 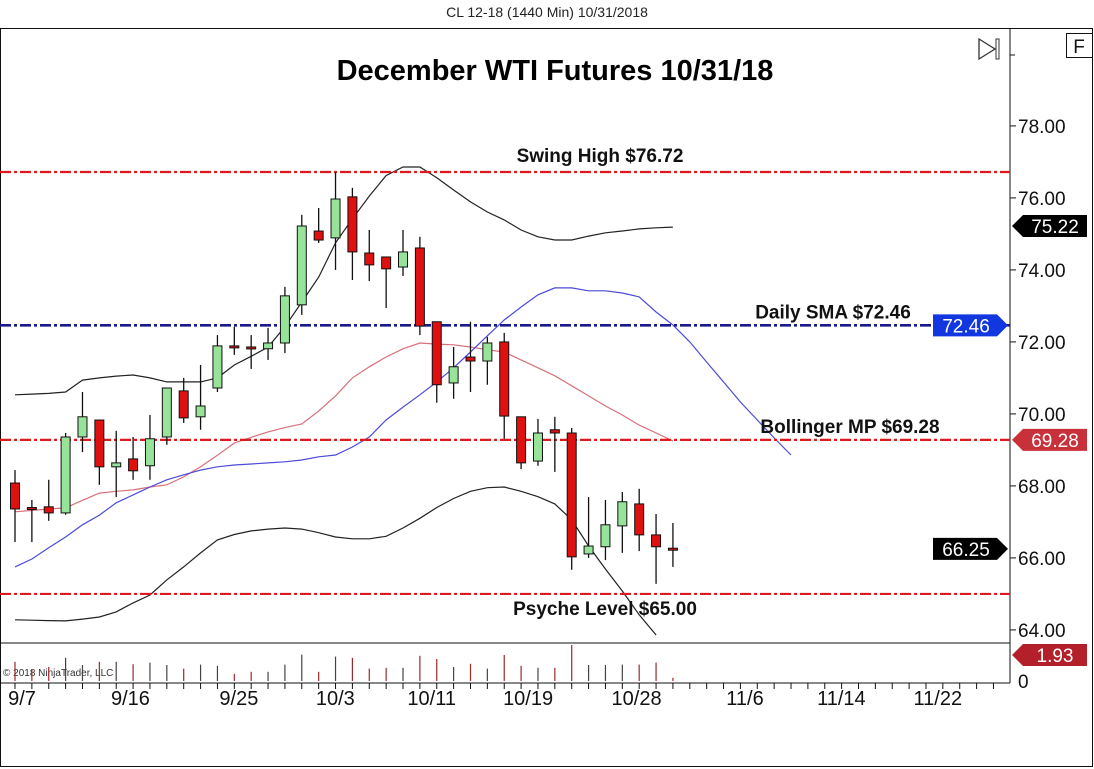 What do you see at coordinates (1023, 682) in the screenshot?
I see `volume-axis-label: 0` at bounding box center [1023, 682].